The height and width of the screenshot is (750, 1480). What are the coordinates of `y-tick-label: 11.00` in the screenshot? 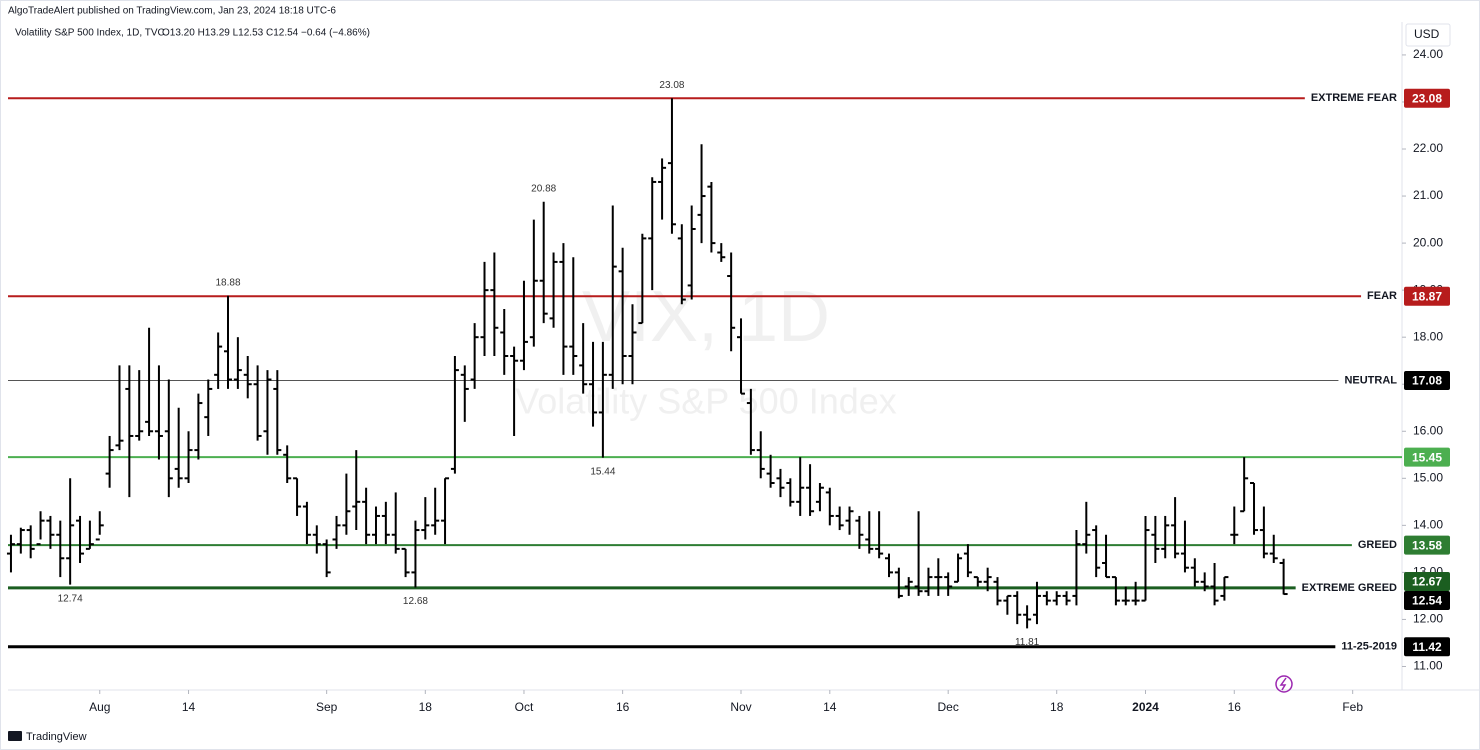 It's located at (1427, 666).